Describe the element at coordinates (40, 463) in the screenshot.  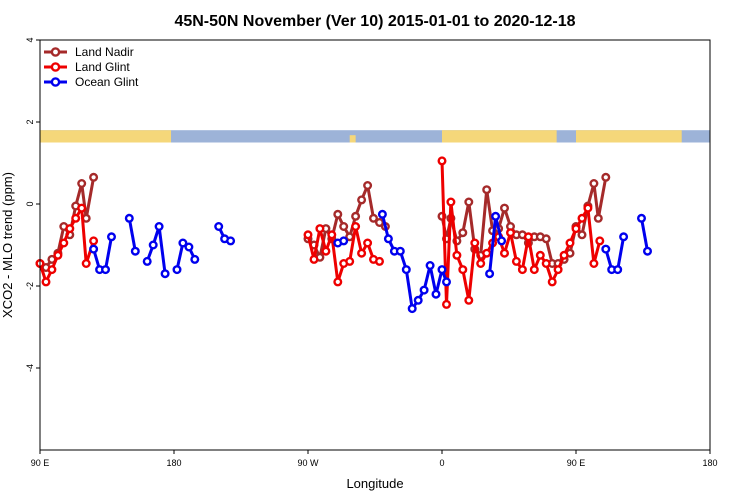
I see `x-tick-label-0: 90 E` at that location.